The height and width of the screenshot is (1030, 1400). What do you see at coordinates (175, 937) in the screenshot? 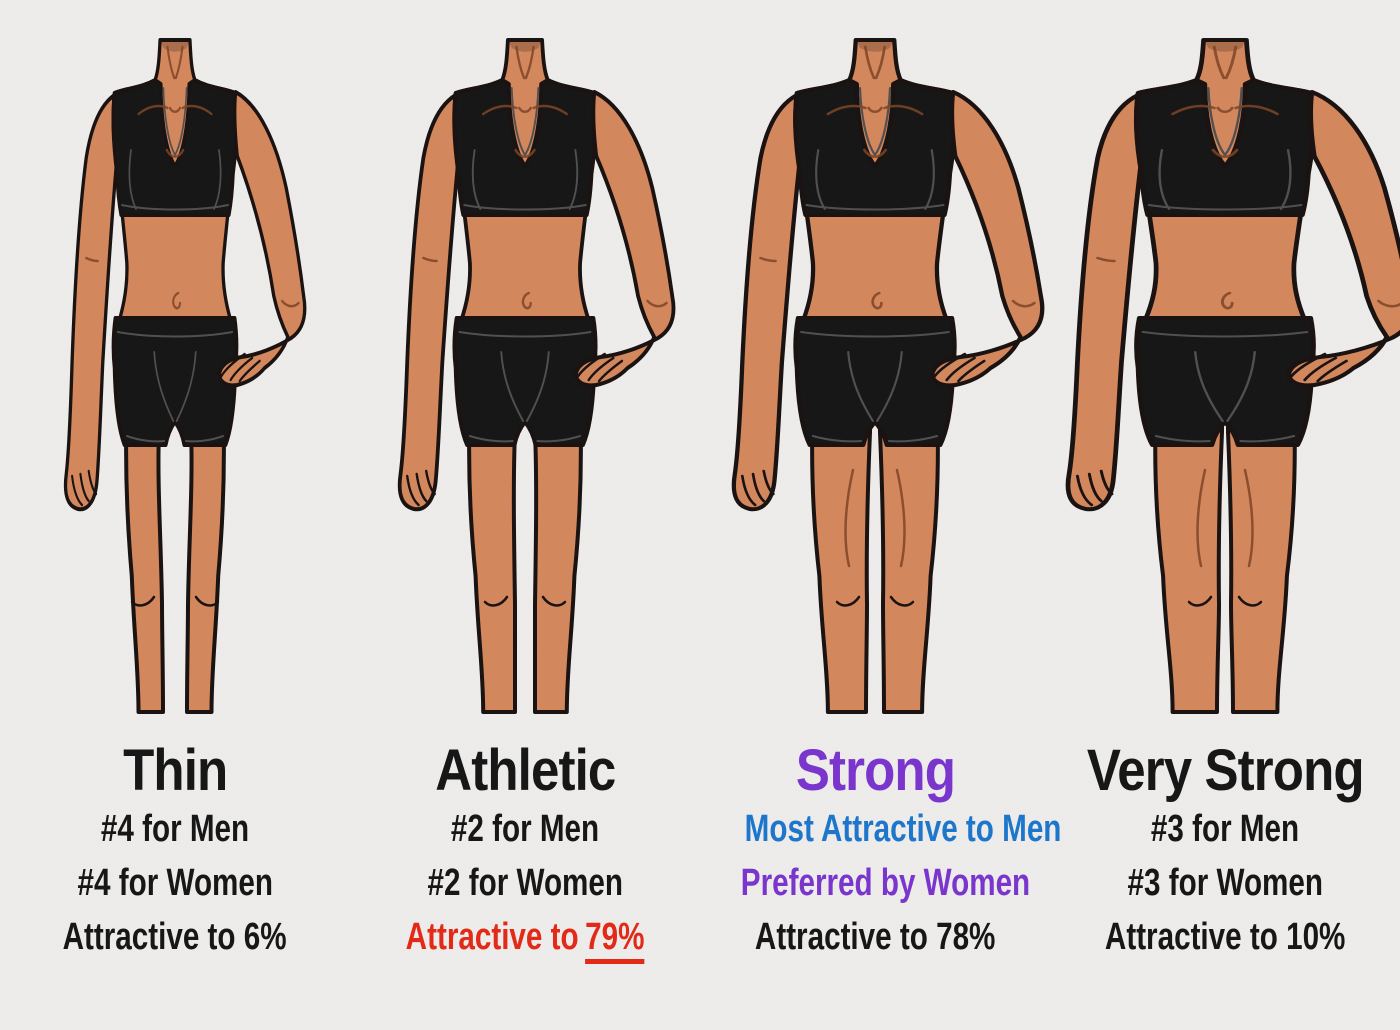
I see `stat-line: Attractive to 6%` at bounding box center [175, 937].